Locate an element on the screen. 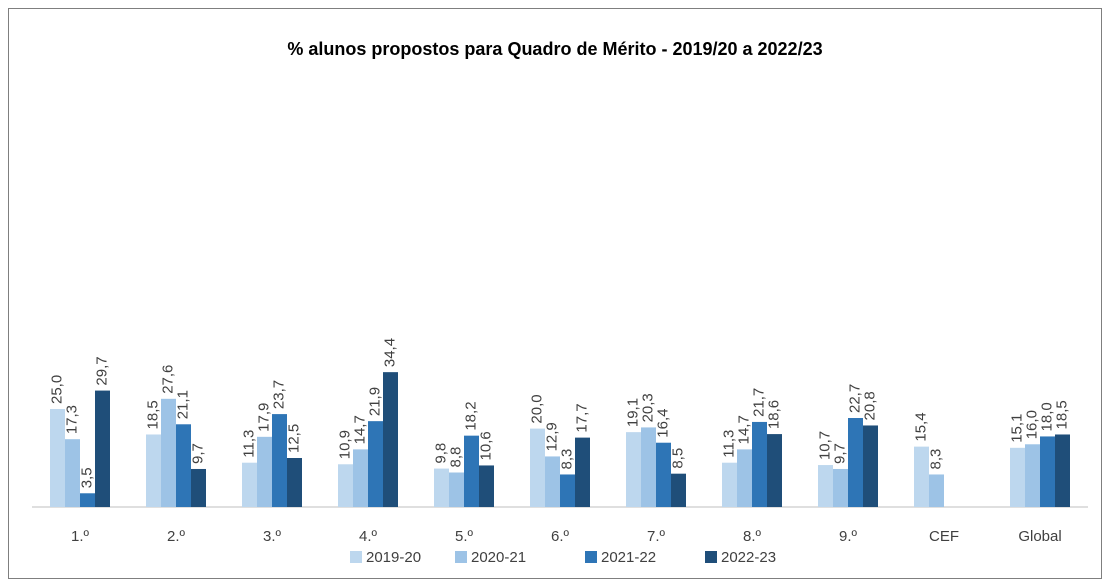 Image resolution: width=1110 pixels, height=585 pixels. x-tick-label: 8.º is located at coordinates (752, 536).